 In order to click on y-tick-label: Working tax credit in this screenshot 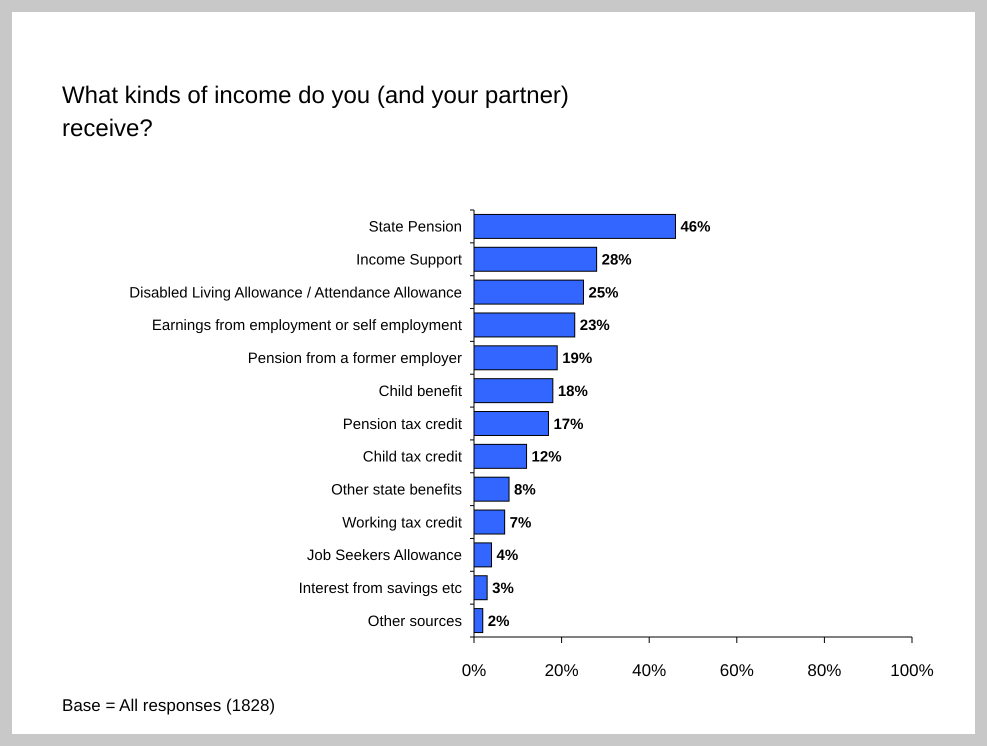, I will do `click(402, 523)`.